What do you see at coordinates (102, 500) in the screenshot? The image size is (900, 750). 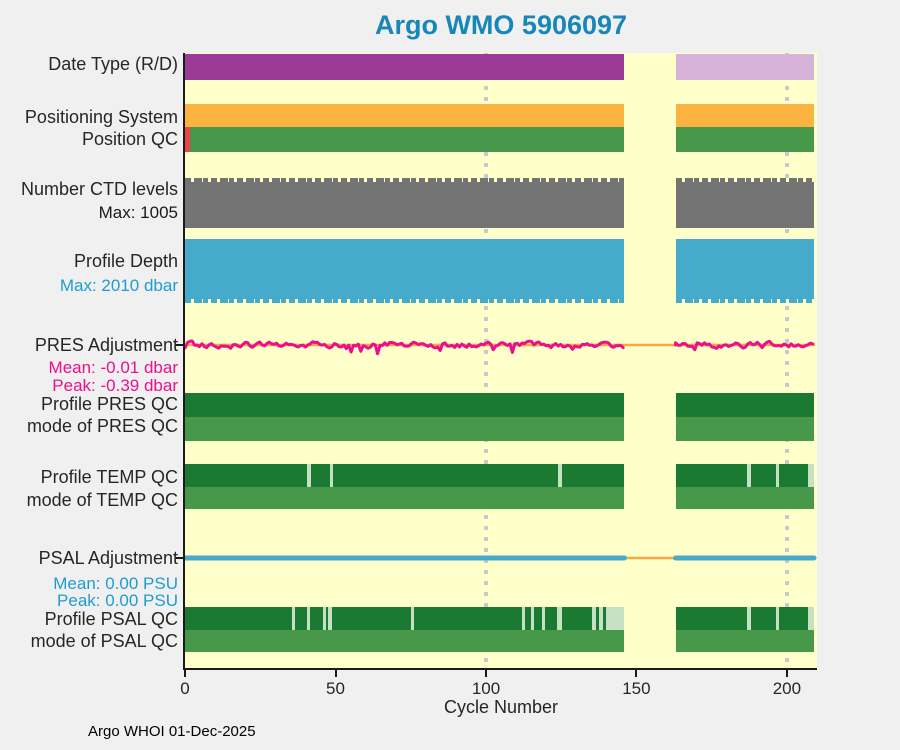 I see `mode-temp-qc-label: mode of TEMP QC` at bounding box center [102, 500].